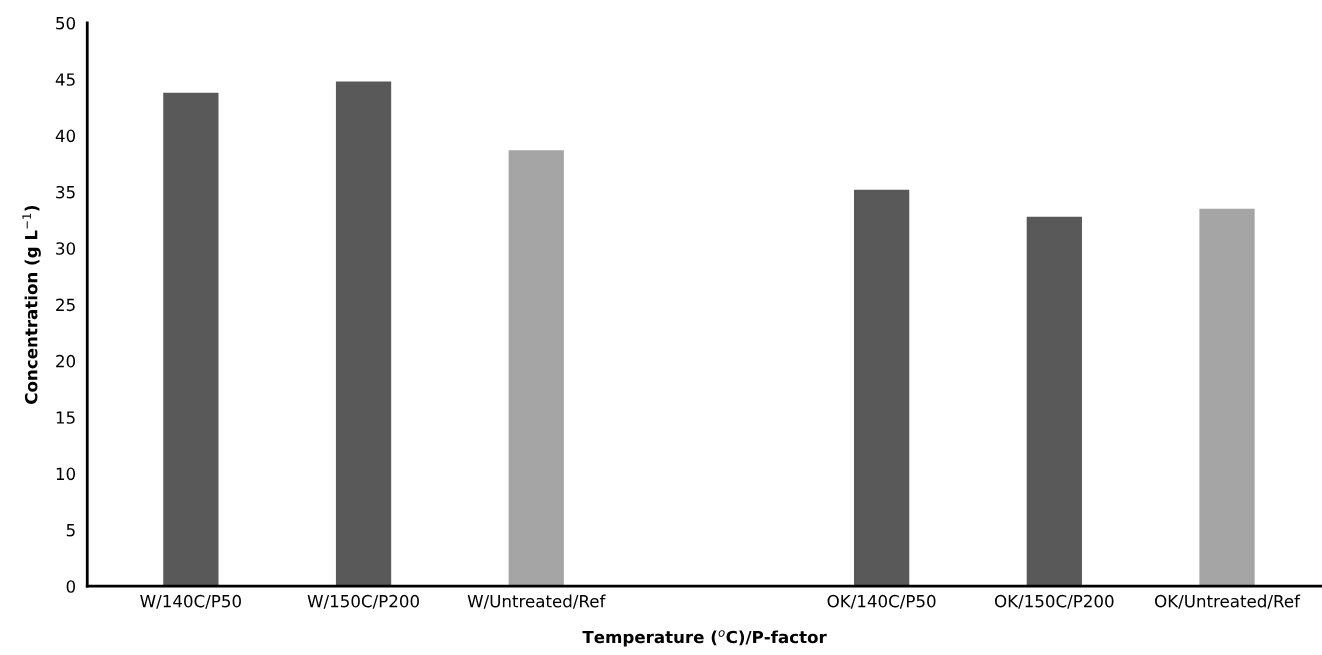 This screenshot has height=655, width=1322. What do you see at coordinates (1228, 601) in the screenshot?
I see `x-tick-label: OK/Untreated/Ref` at bounding box center [1228, 601].